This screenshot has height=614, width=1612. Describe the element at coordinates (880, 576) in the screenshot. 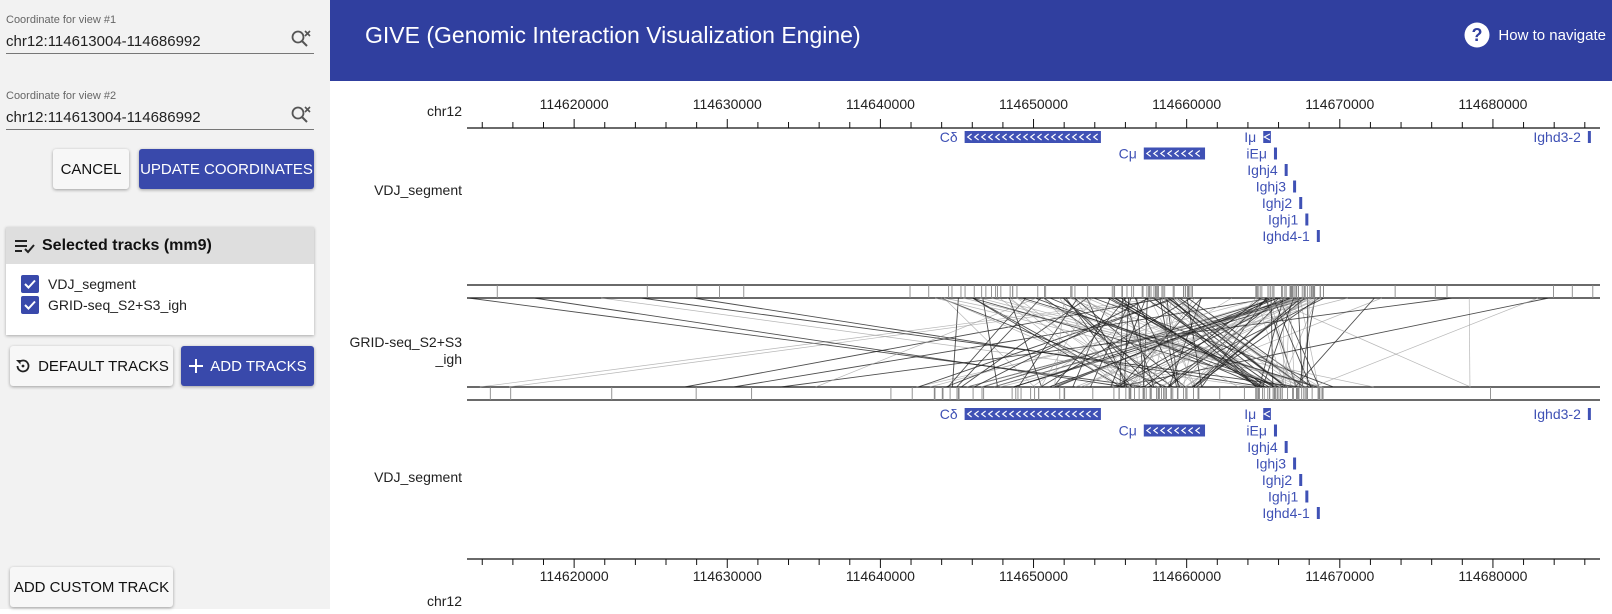

I see `bottom-ruler-tick-label: 114640000` at that location.